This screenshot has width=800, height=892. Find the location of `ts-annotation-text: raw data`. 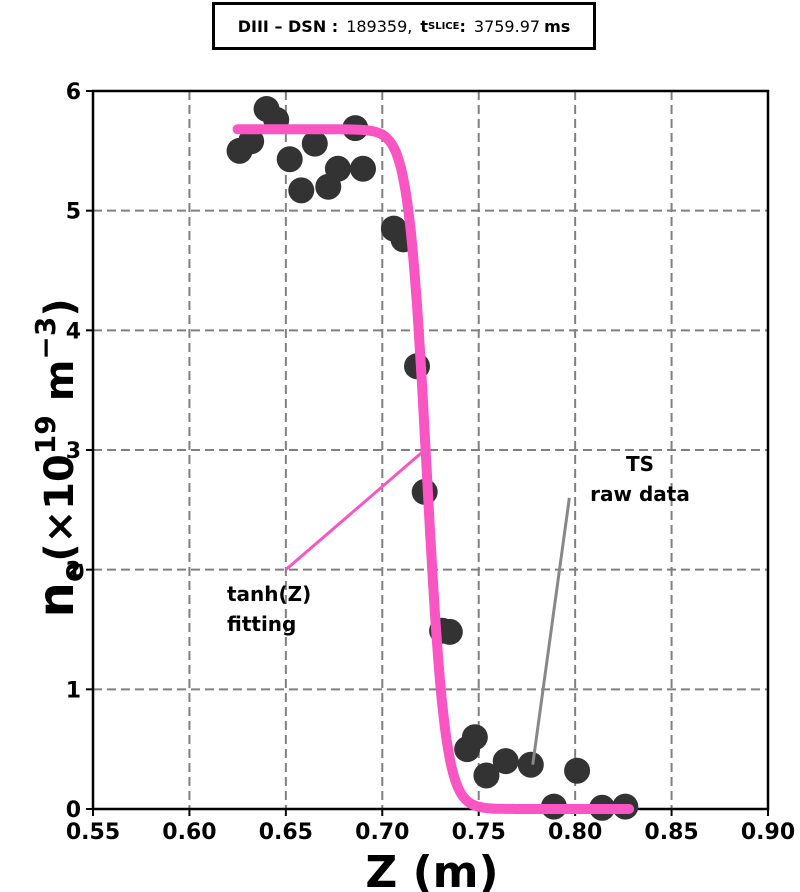

ts-annotation-text: raw data is located at coordinates (640, 494).